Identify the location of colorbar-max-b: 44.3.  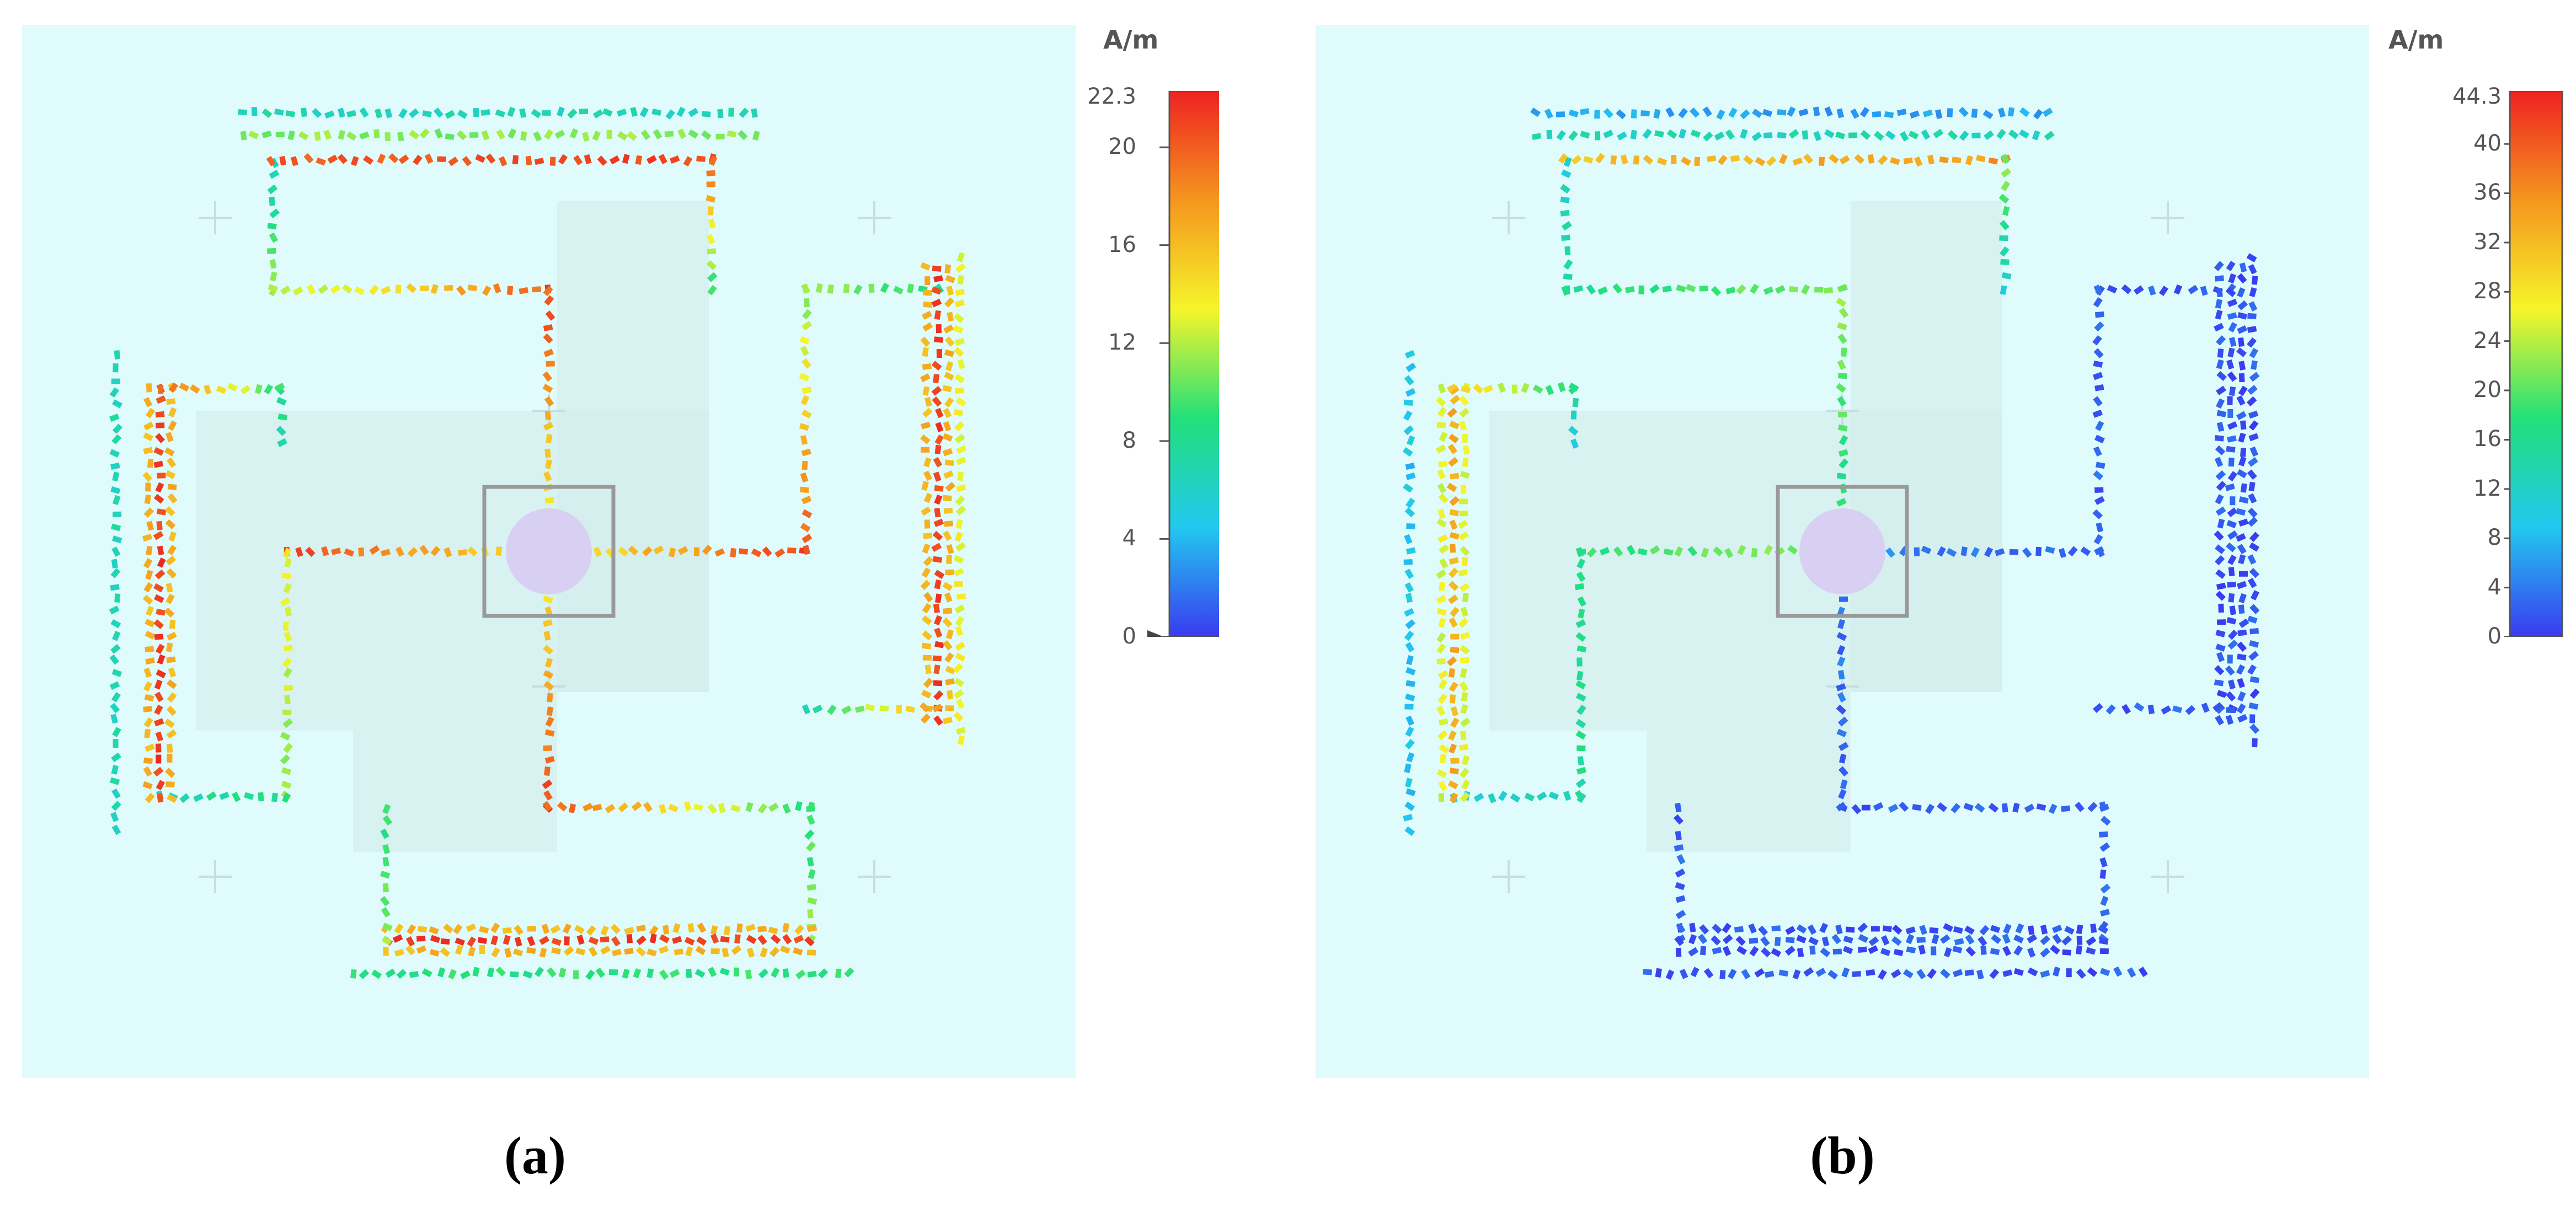
(2477, 97).